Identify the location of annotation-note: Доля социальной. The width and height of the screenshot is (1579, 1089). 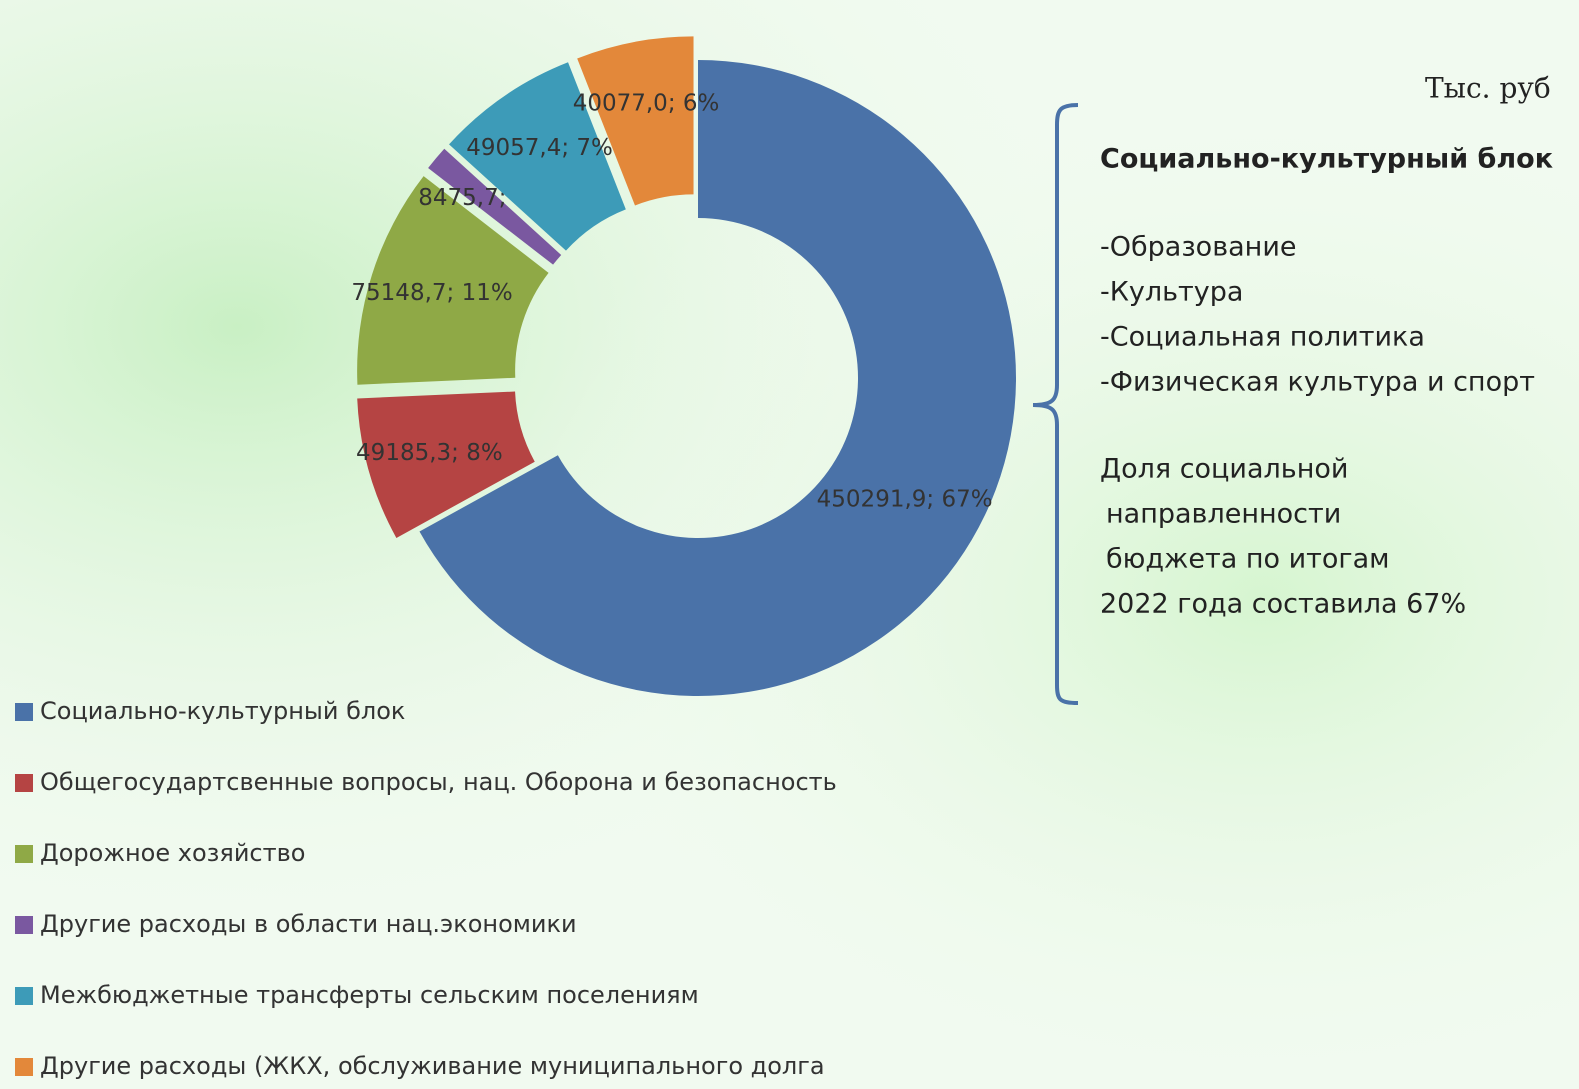
(1224, 469).